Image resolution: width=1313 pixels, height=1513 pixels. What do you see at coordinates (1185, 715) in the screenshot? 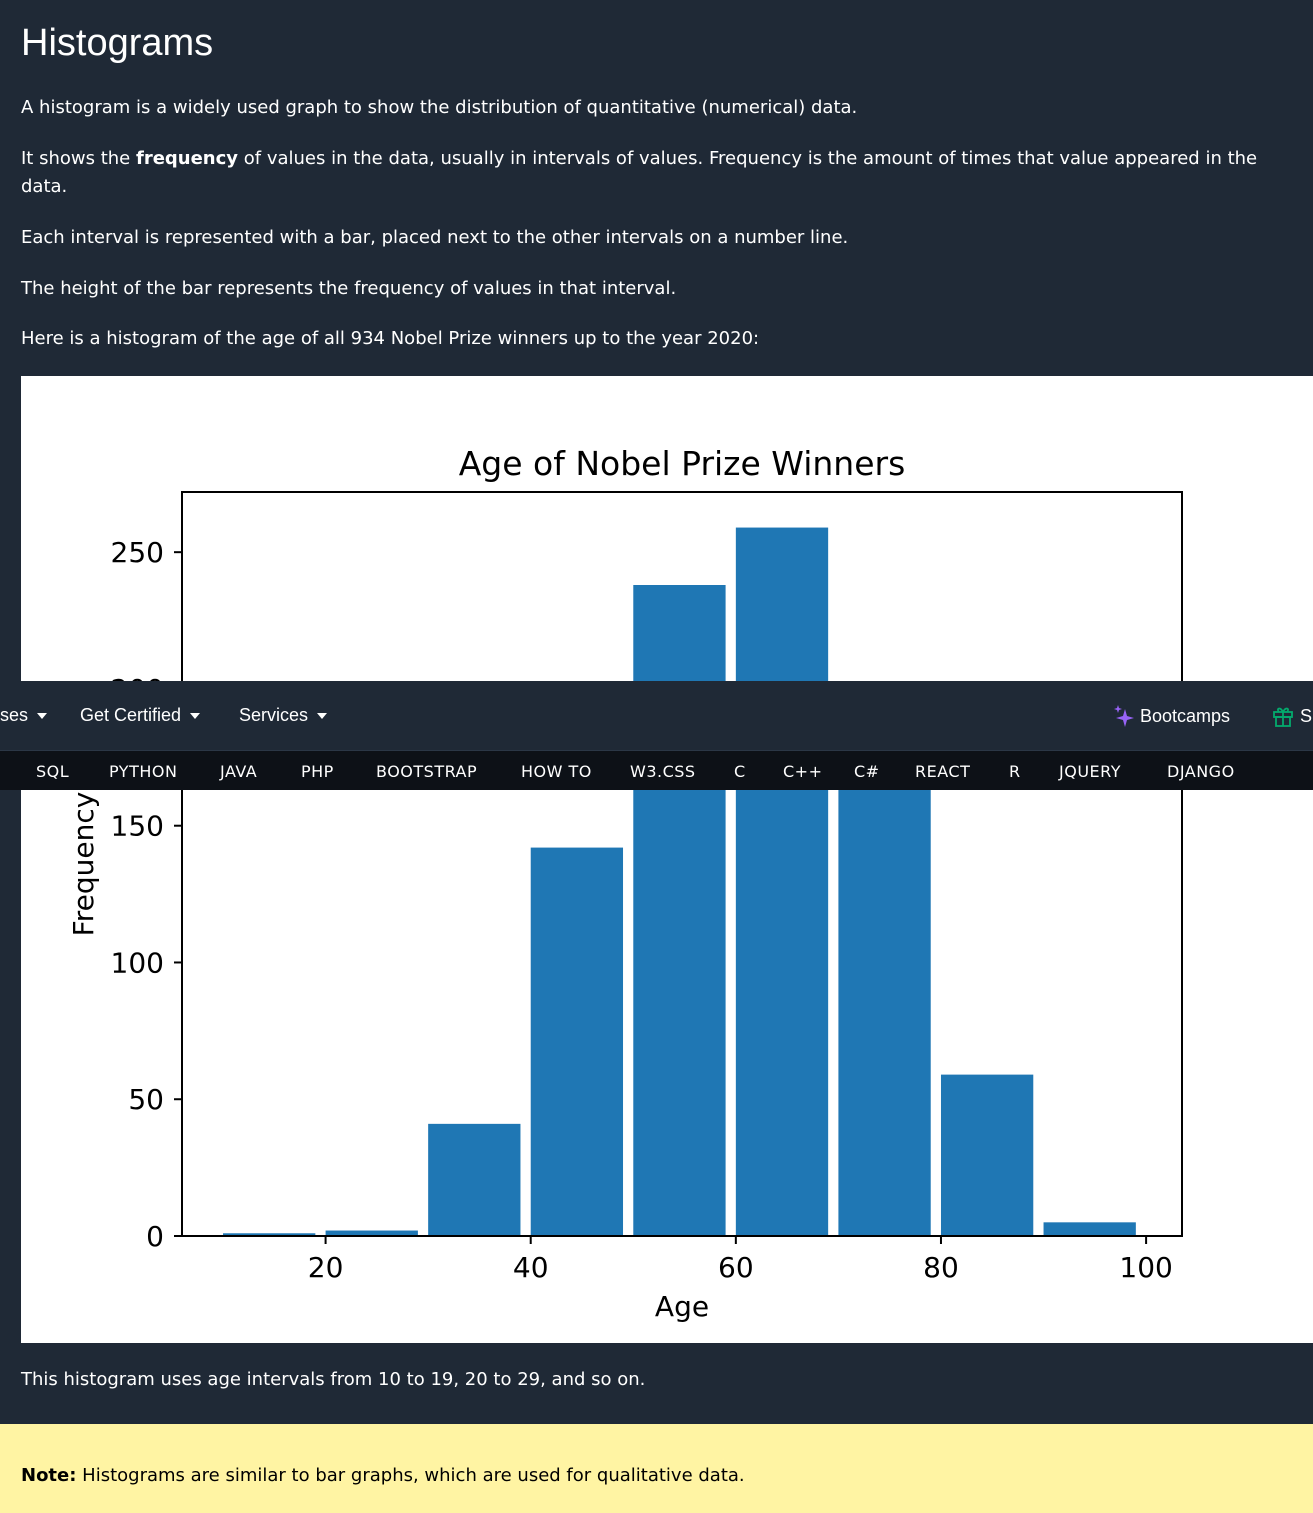
I see `nav-label: Bootcamps` at bounding box center [1185, 715].